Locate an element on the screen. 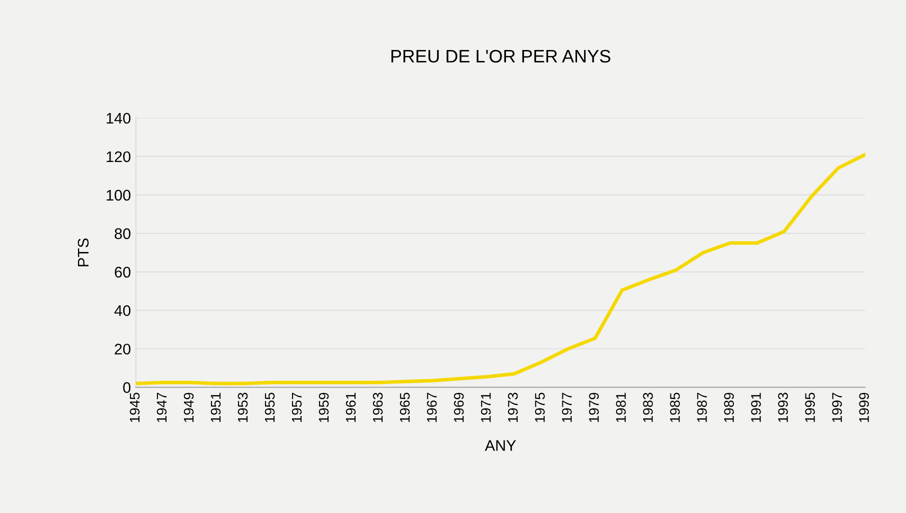 This screenshot has height=513, width=906. x-tick-label: 1953 is located at coordinates (243, 407).